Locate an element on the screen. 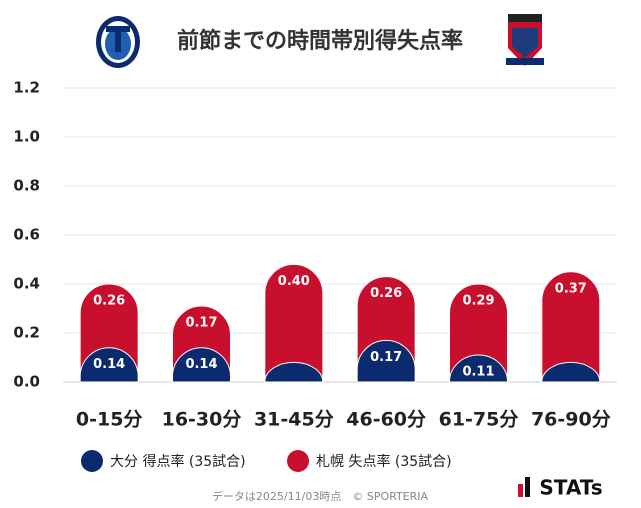 This screenshot has width=641, height=508. y-tick-label: 1.0 is located at coordinates (26, 137).